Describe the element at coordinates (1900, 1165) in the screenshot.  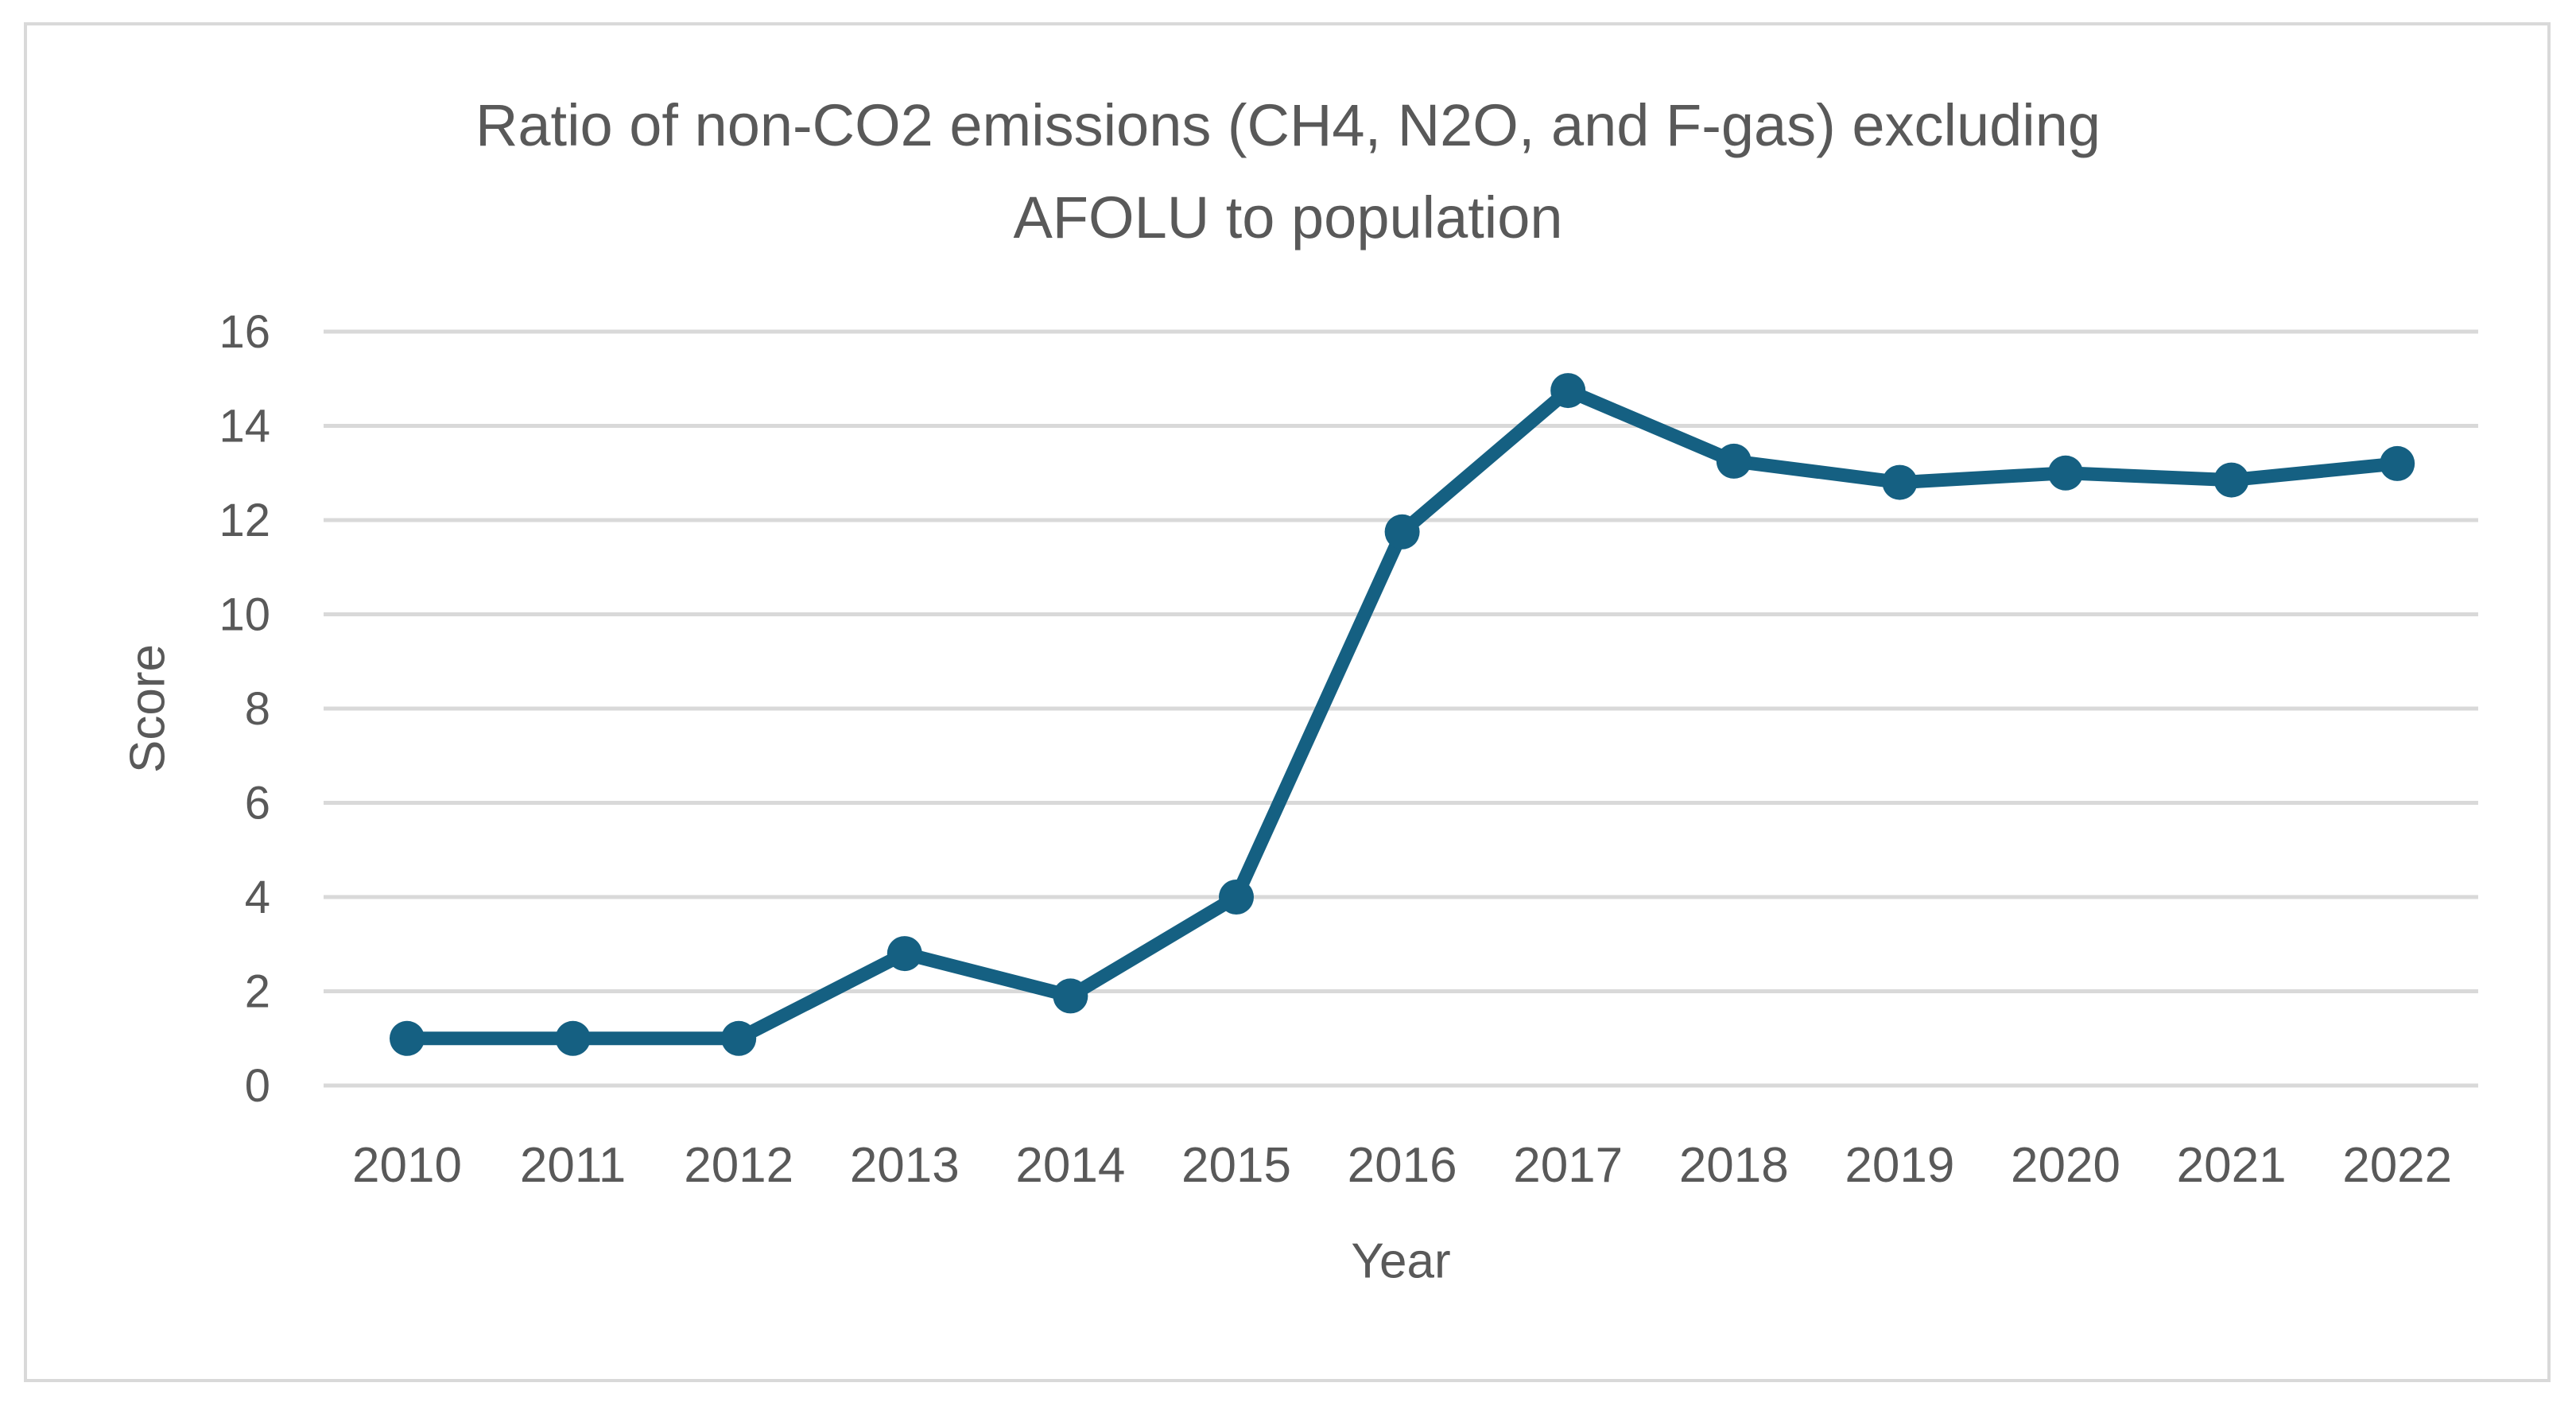
I see `x-tick-label-2019: 2019` at that location.